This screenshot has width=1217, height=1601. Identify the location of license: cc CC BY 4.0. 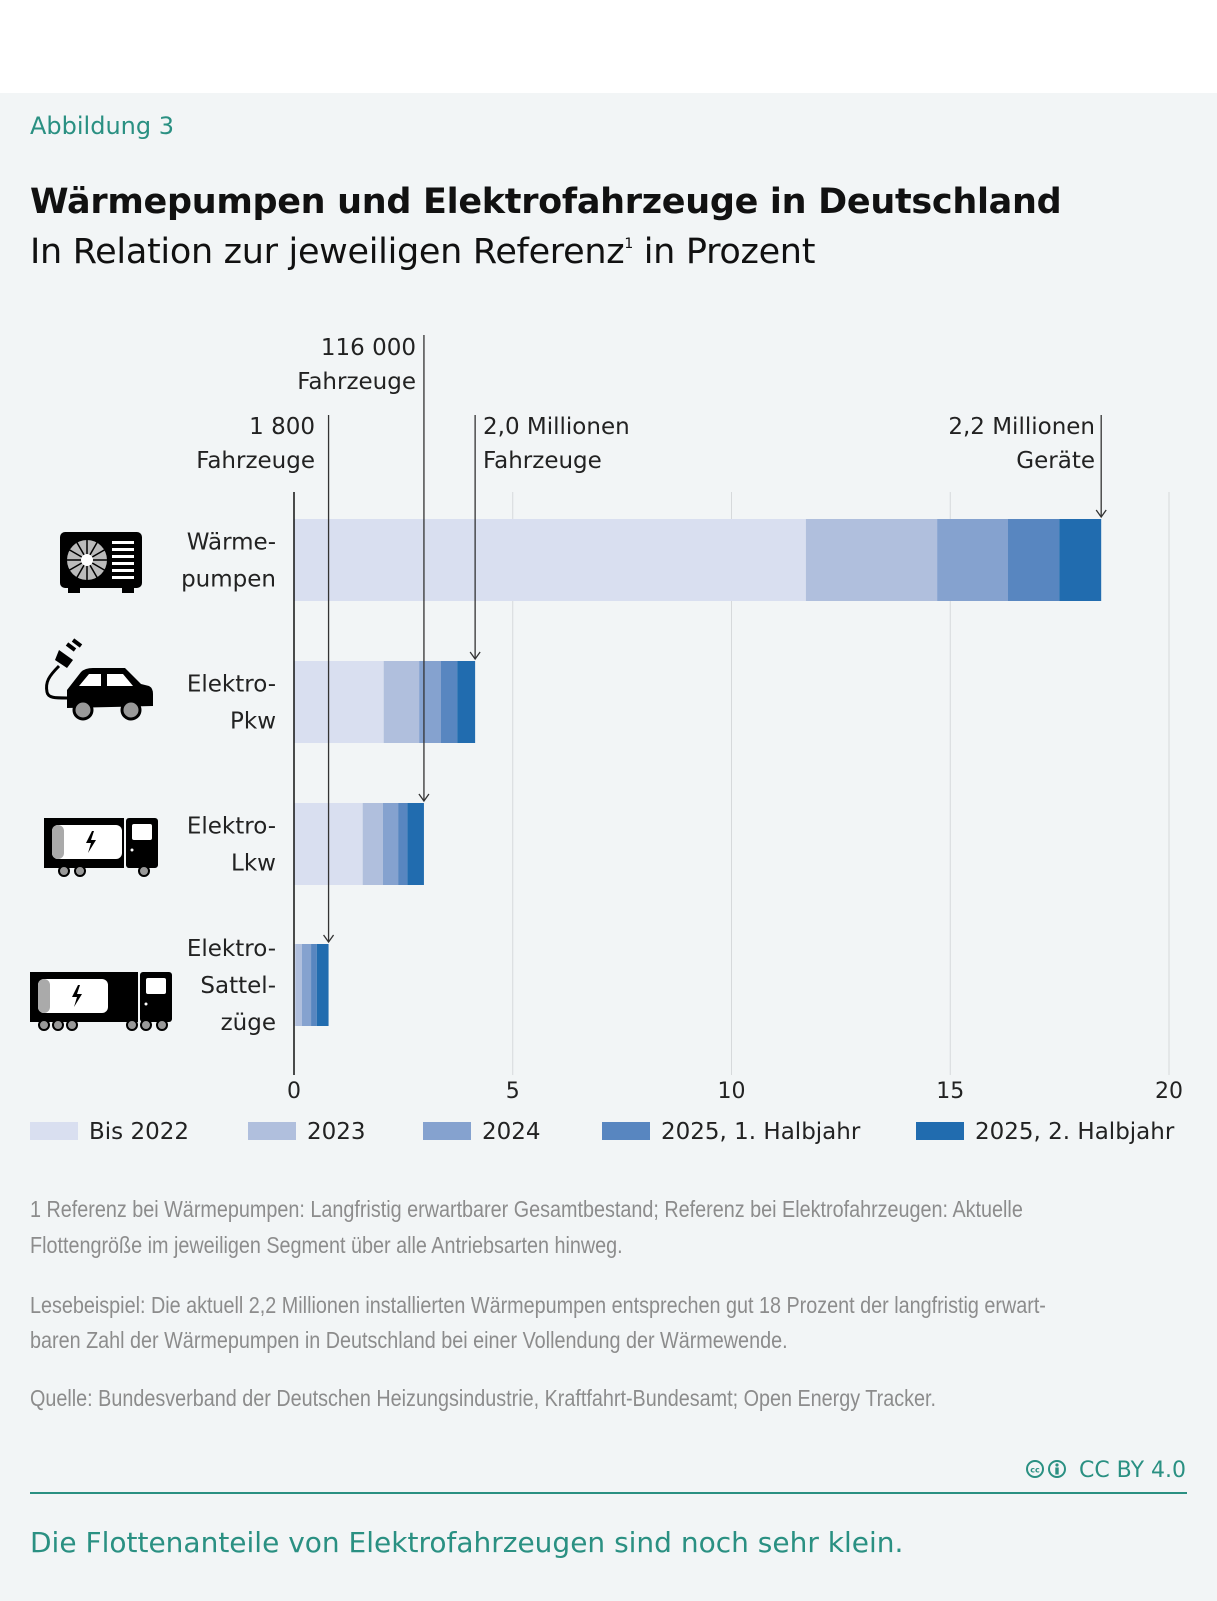
(1105, 1470).